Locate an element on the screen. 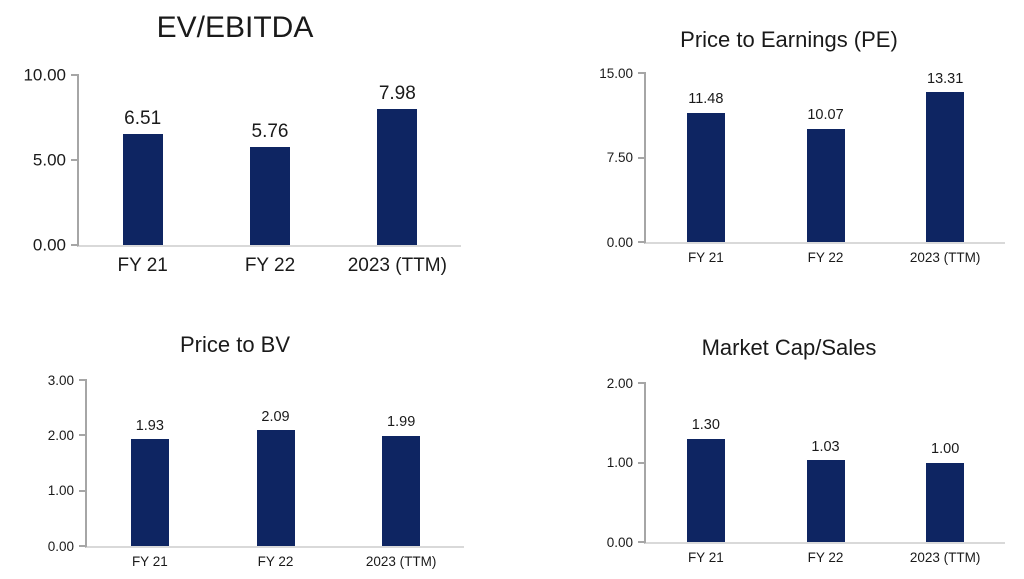 This screenshot has height=579, width=1024. chart-title: EV/EBITDA is located at coordinates (235, 27).